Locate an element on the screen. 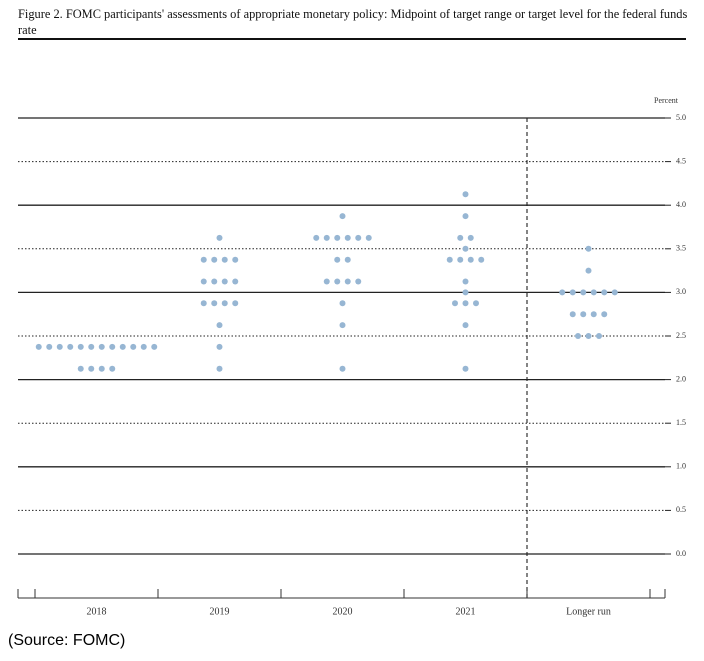 This screenshot has width=704, height=661. y-tick-label: 3.0 is located at coordinates (681, 291).